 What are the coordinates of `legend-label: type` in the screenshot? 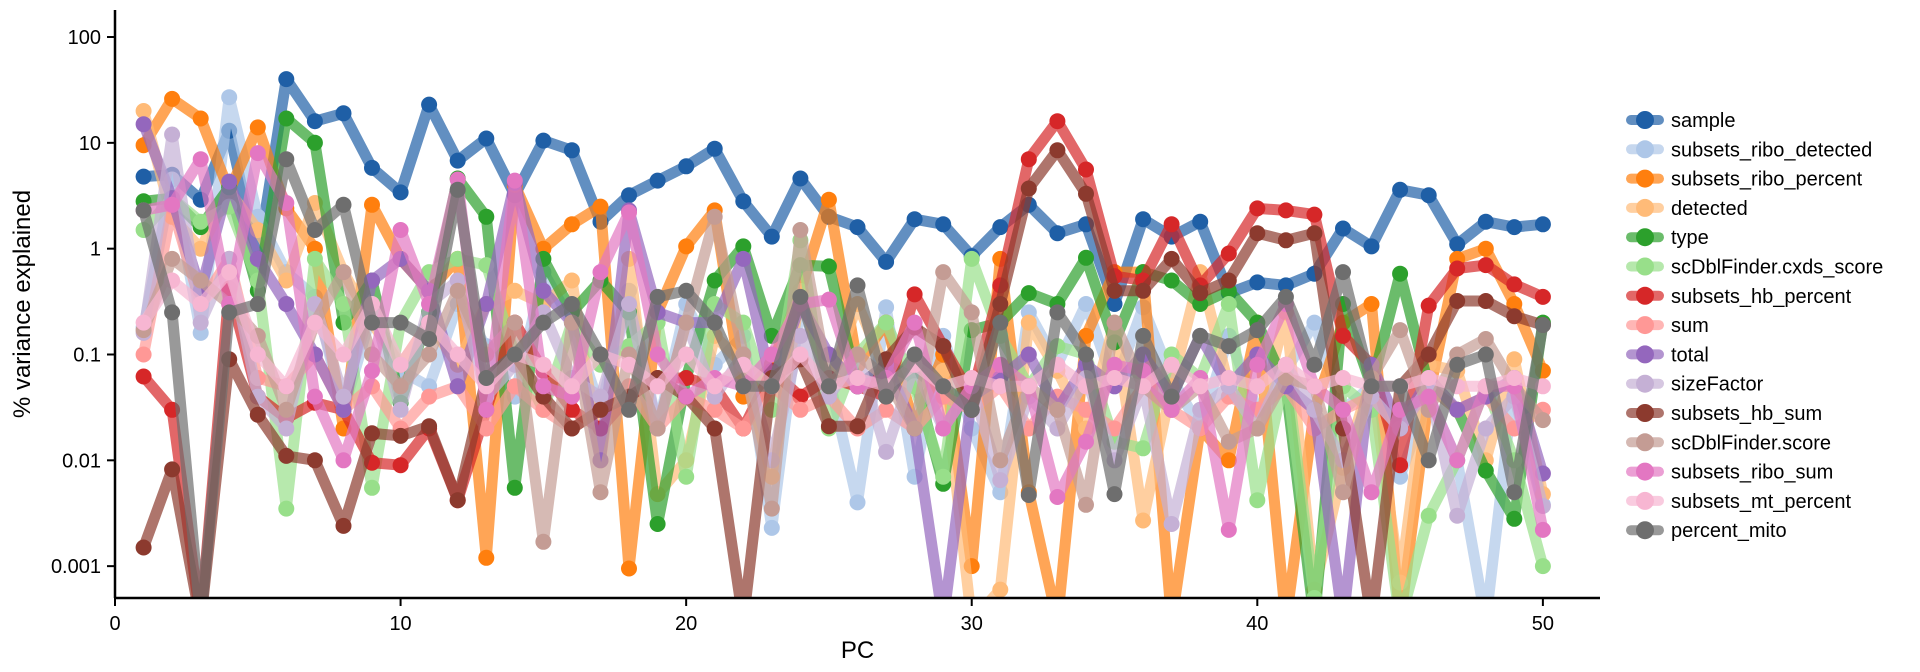 It's located at (1690, 238).